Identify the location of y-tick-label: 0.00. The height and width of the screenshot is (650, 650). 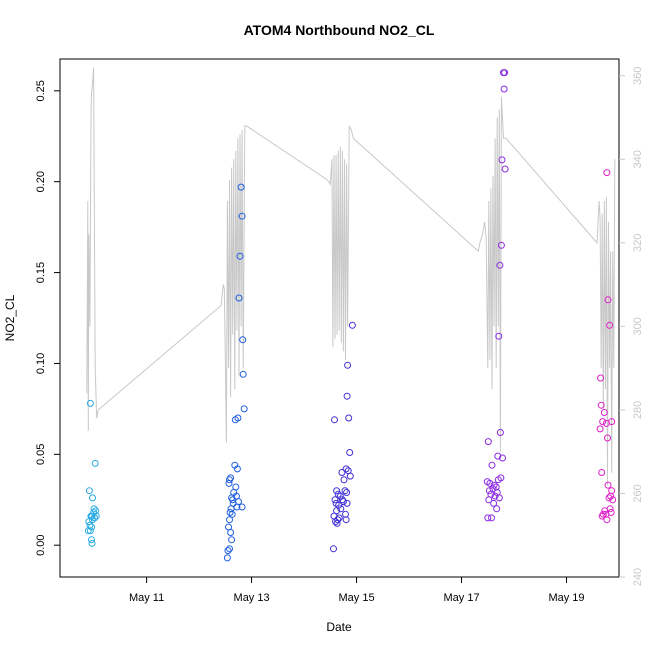
(41, 544).